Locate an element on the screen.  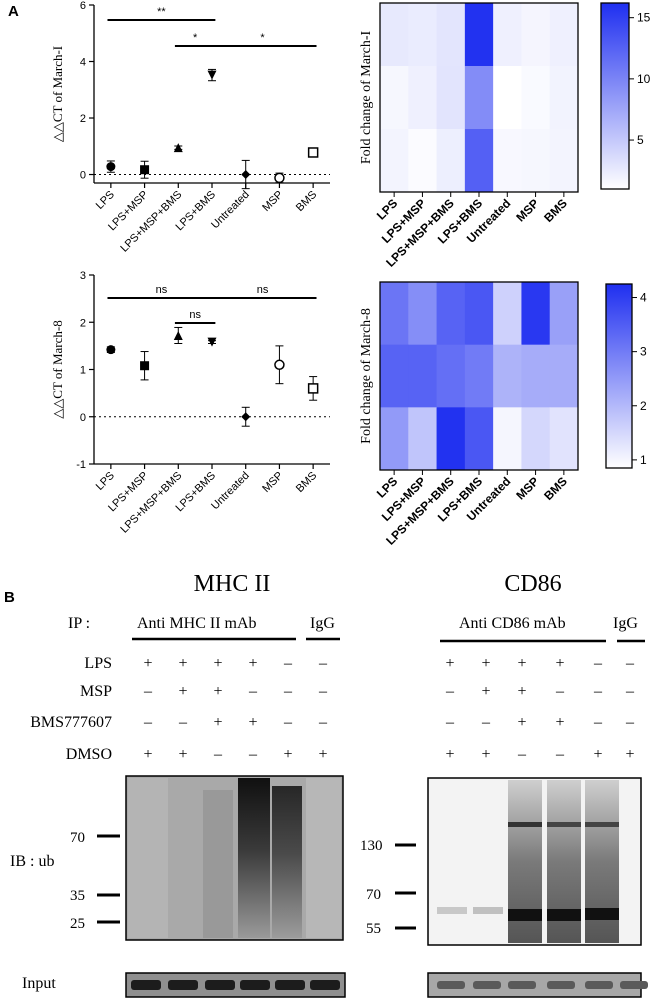
y-tick-label: 3 is located at coordinates (83, 276).